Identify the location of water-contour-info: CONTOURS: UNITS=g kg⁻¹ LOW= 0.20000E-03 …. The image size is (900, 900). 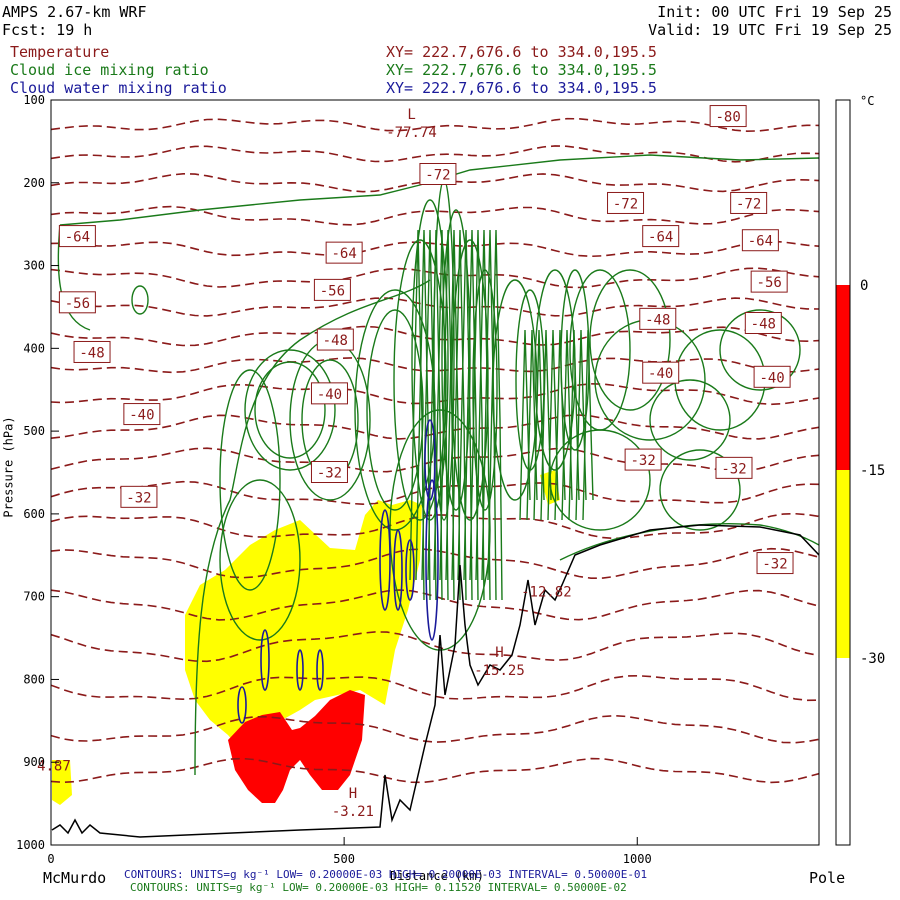
(386, 874).